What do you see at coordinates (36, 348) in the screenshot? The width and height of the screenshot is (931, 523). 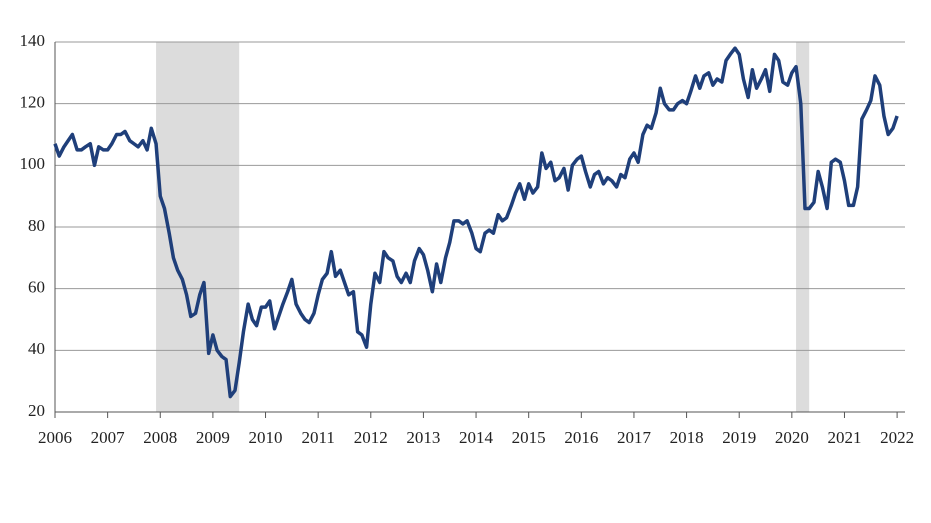 I see `y-tick-label: 40` at bounding box center [36, 348].